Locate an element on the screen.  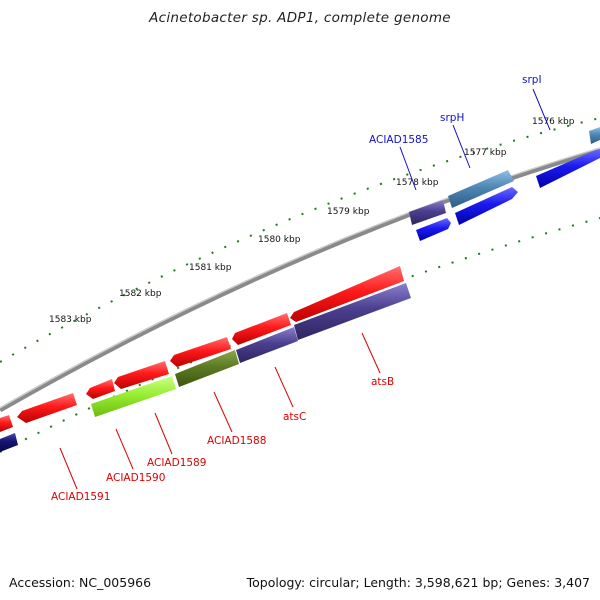
gene-feature-ACIAD1590b is located at coordinates (100, 389).